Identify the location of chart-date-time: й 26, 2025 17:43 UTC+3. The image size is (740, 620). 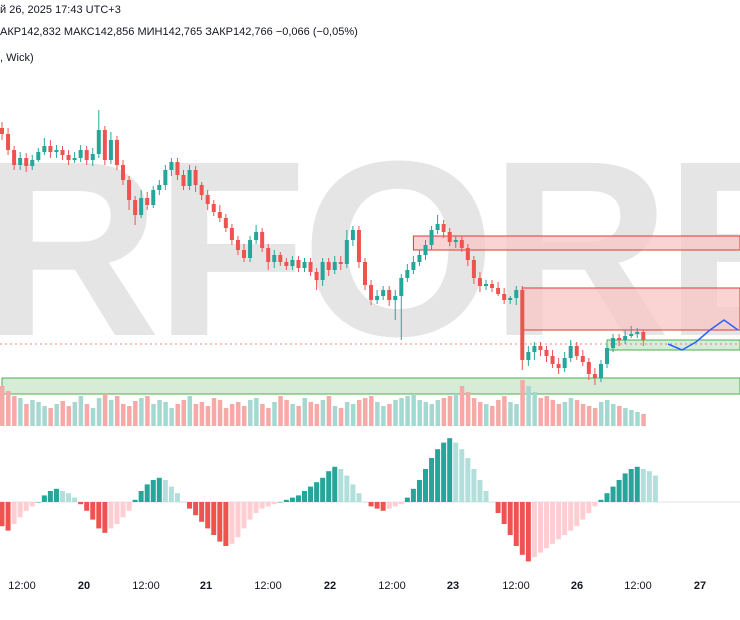
(60, 10).